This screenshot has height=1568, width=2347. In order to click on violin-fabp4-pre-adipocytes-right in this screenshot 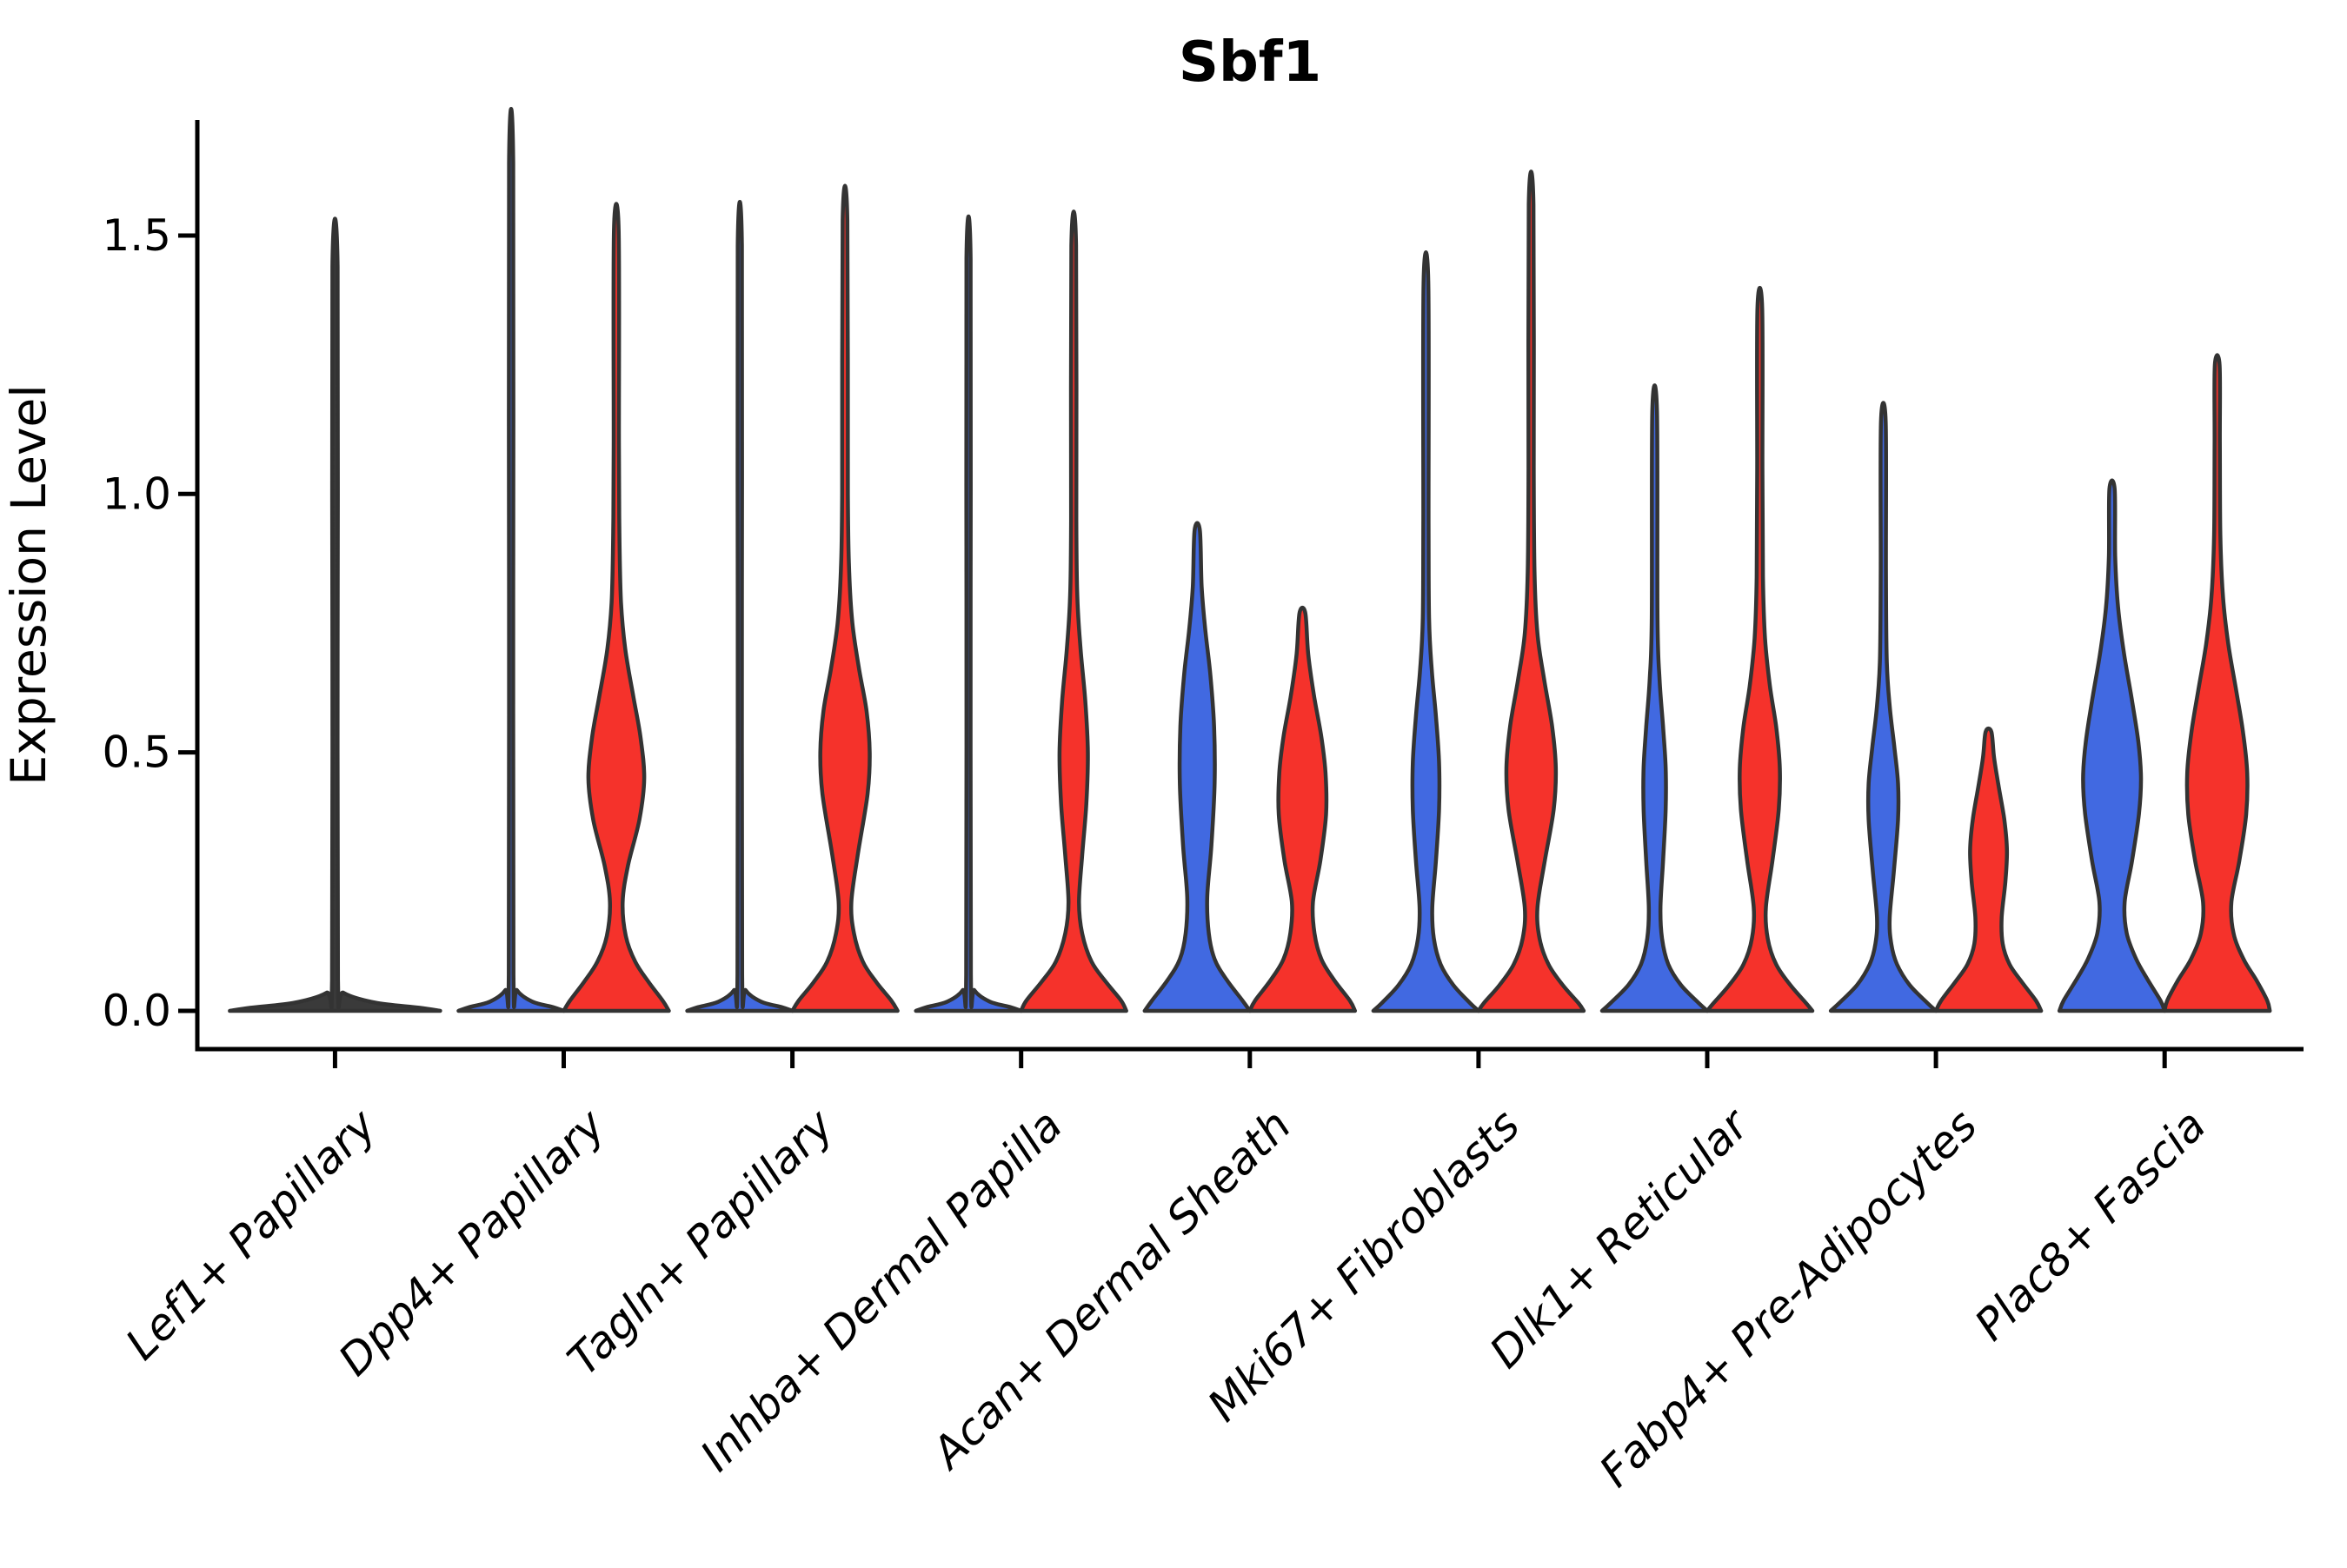, I will do `click(1988, 869)`.